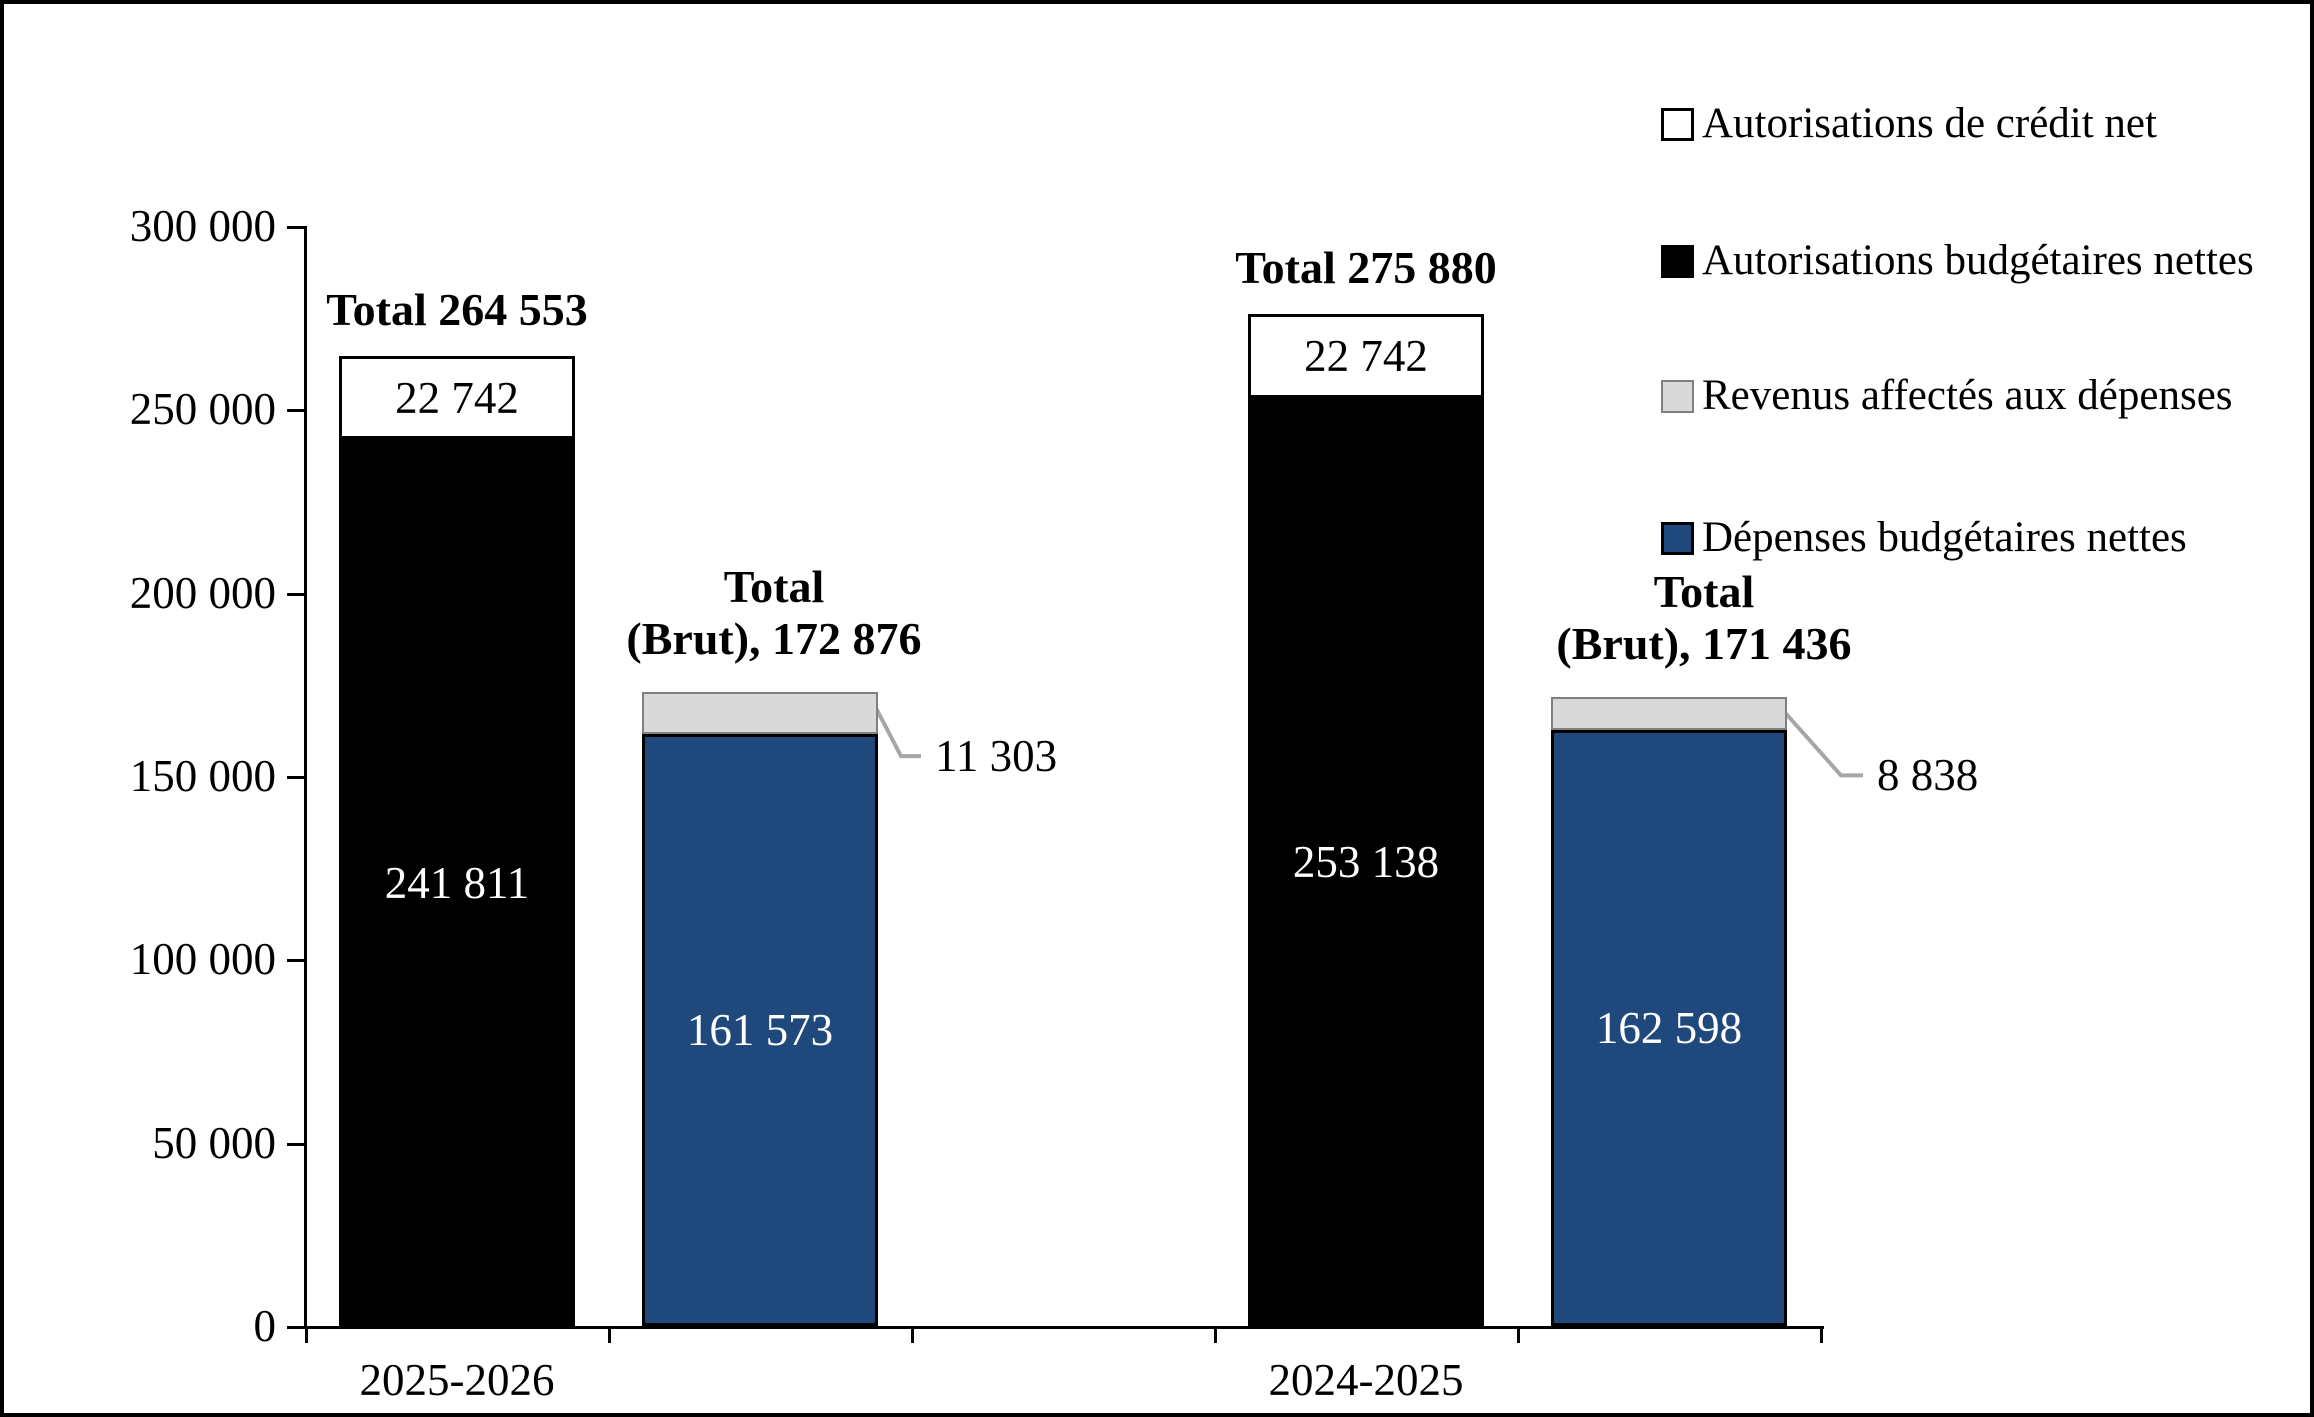 Image resolution: width=2314 pixels, height=1417 pixels. What do you see at coordinates (202, 959) in the screenshot?
I see `y-axis-tick-label: 100 000` at bounding box center [202, 959].